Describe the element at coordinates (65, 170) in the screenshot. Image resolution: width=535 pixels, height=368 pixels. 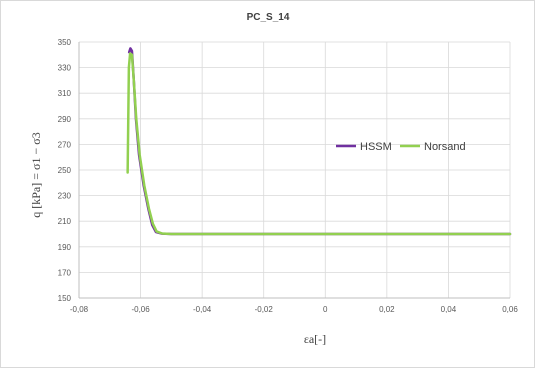
I see `y-tick-label: 250` at that location.